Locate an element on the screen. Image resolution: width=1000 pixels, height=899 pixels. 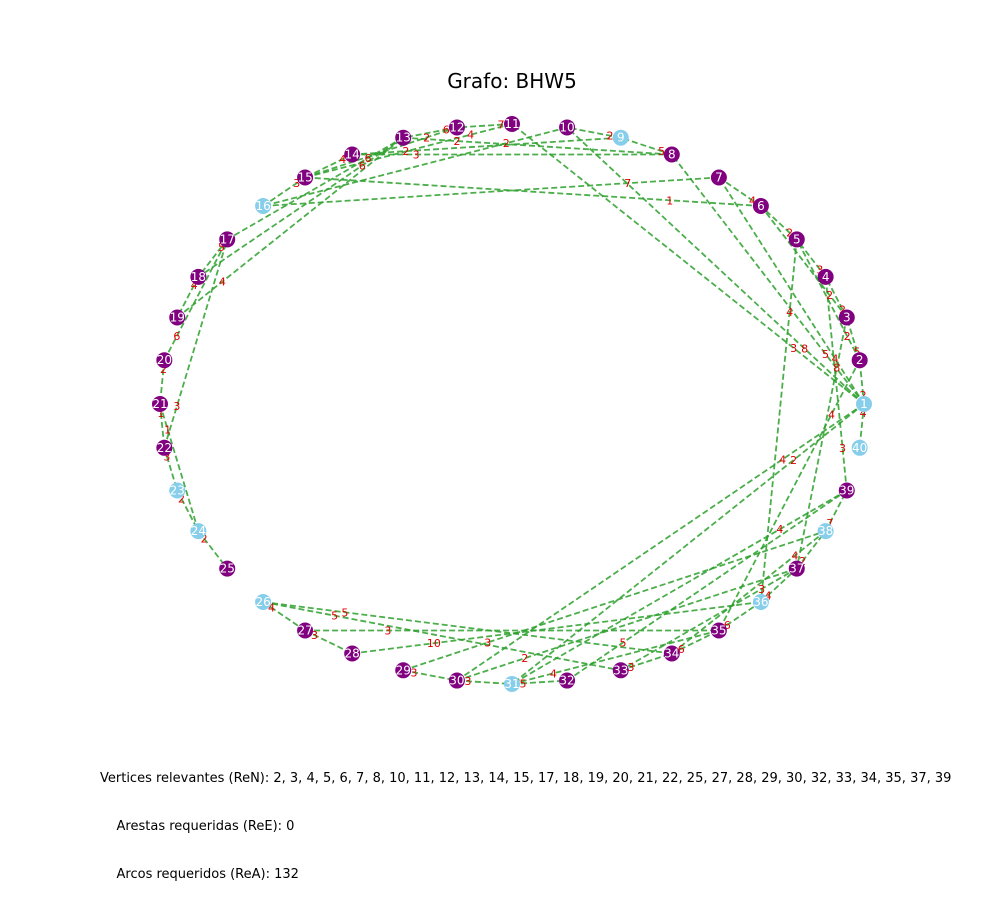
node-35: 35 is located at coordinates (718, 630).